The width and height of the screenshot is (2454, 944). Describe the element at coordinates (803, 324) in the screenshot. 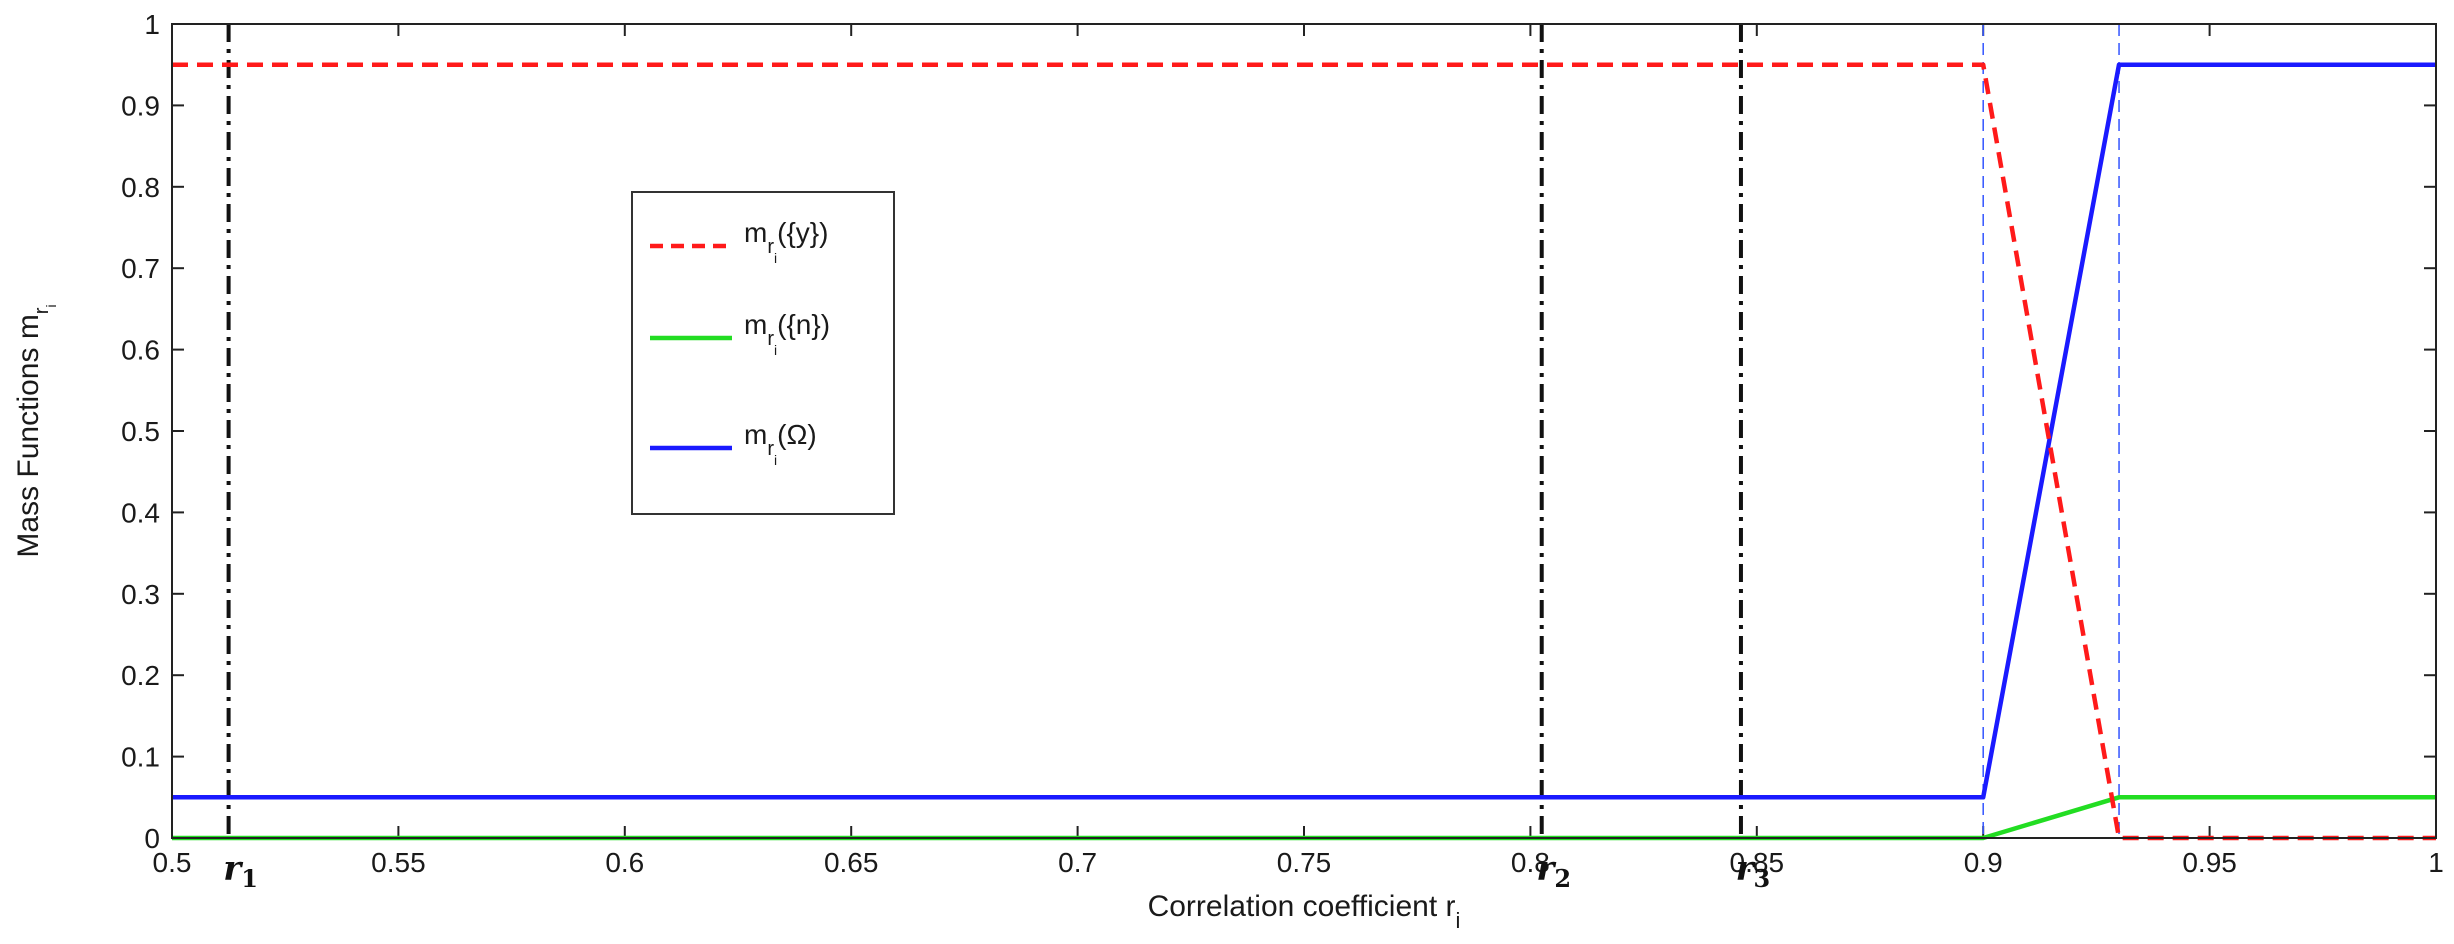

I see `legend-label-suffix: ({n})` at that location.